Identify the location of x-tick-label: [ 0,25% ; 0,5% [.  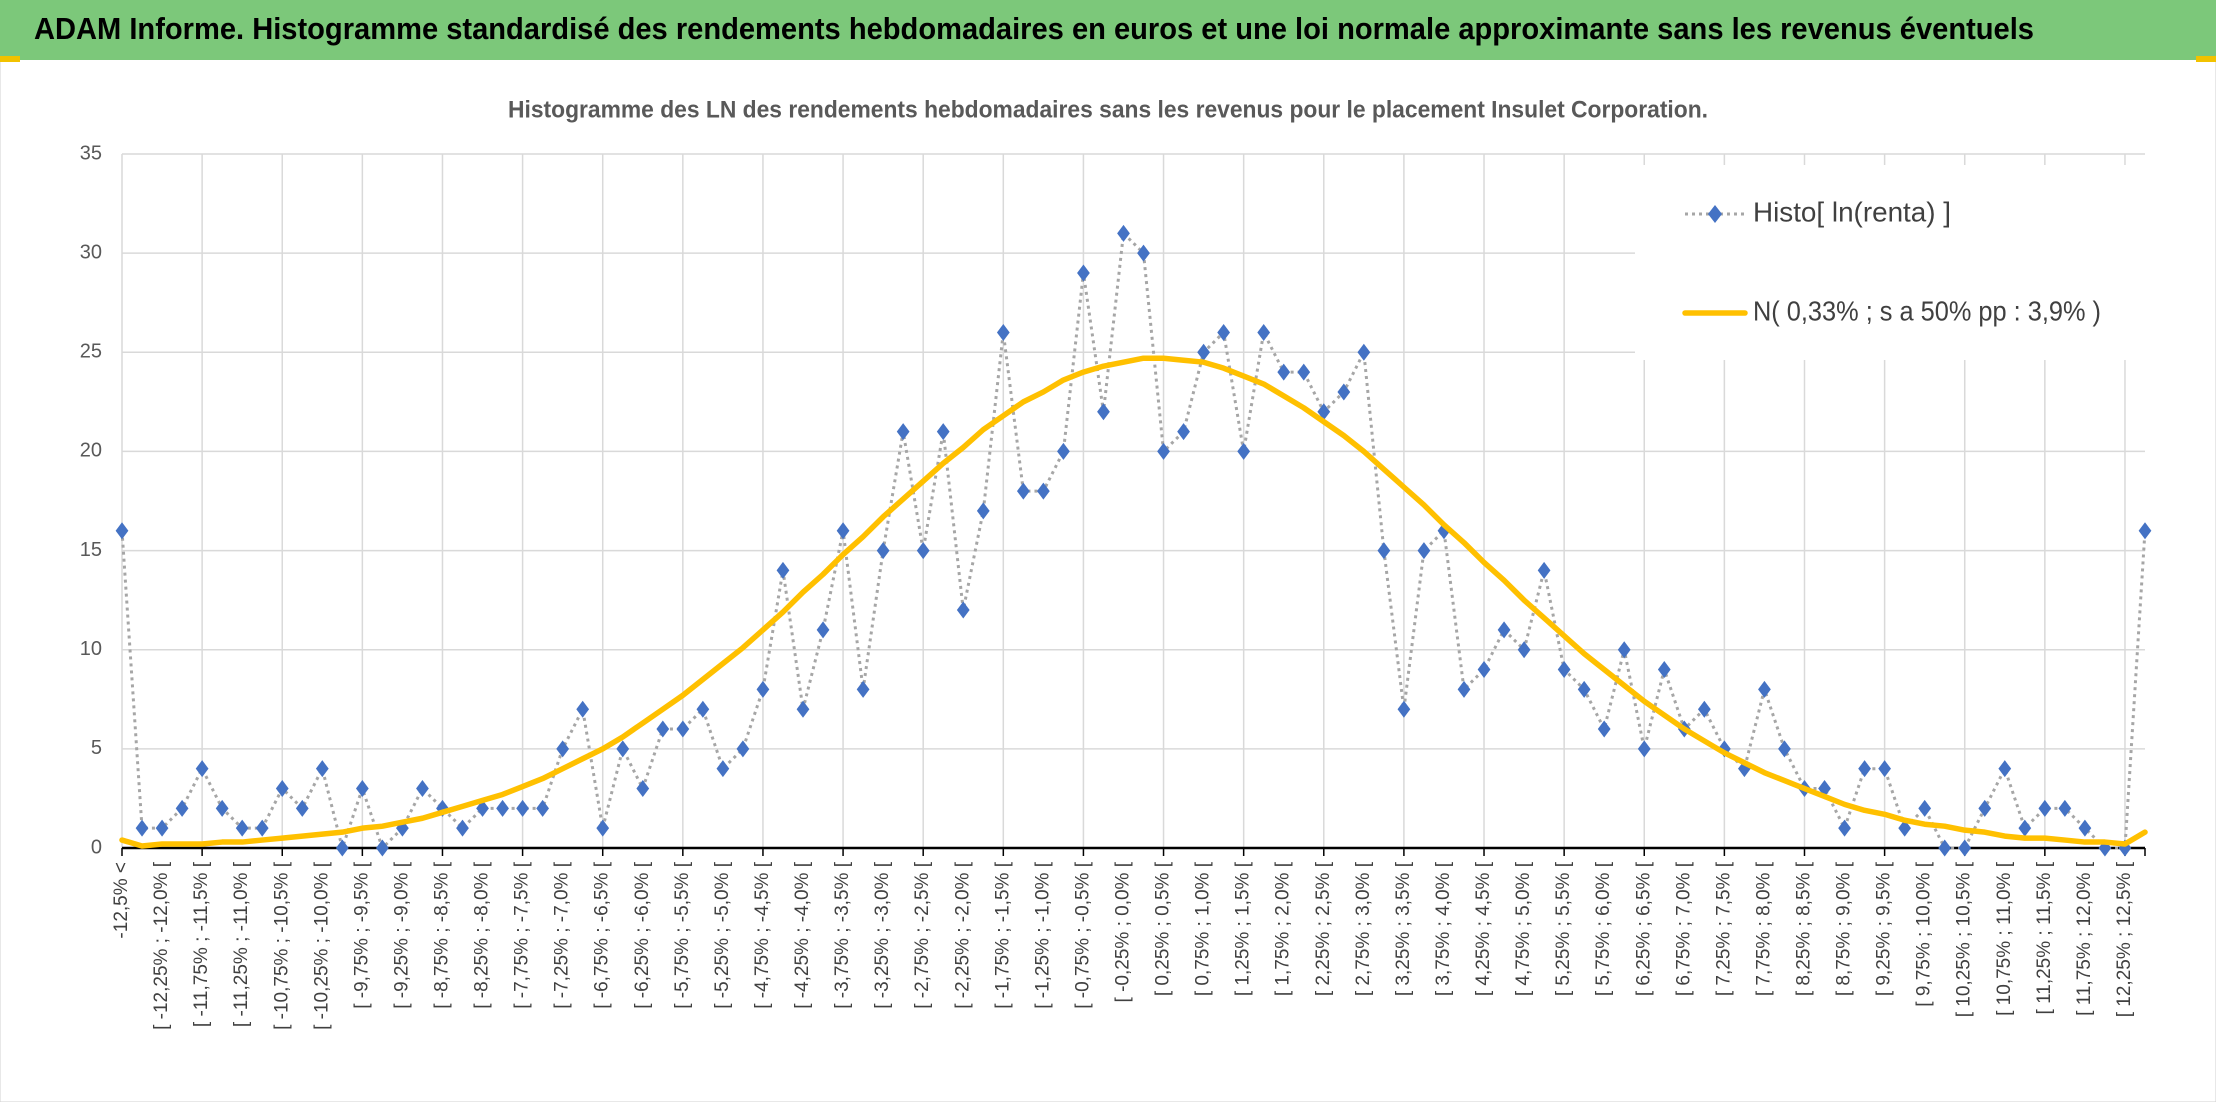
(1163, 928).